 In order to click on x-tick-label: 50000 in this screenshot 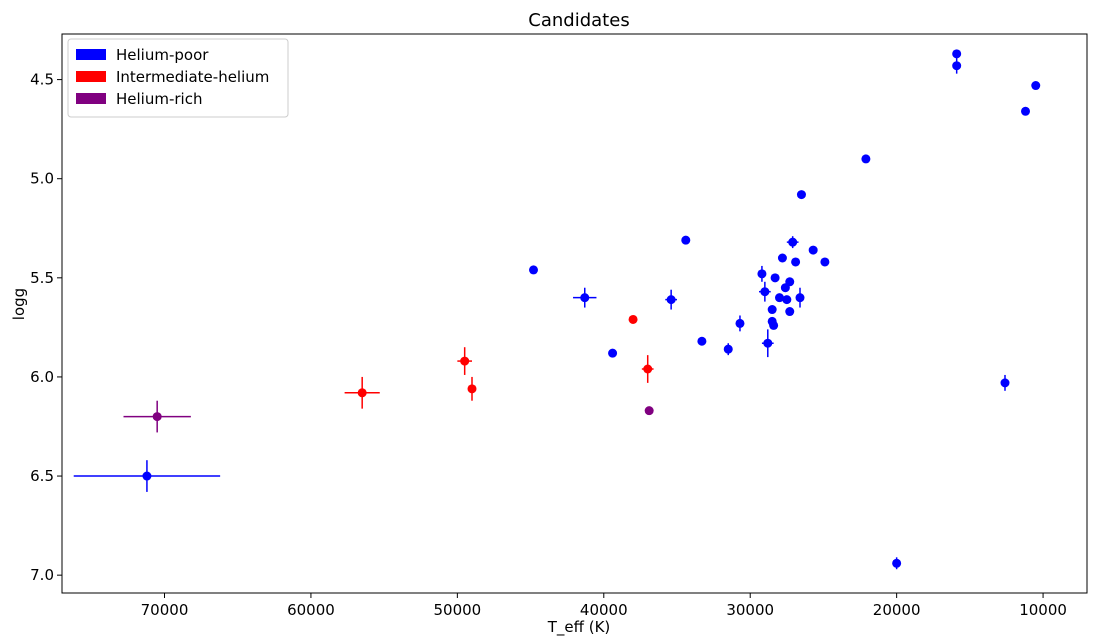, I will do `click(457, 610)`.